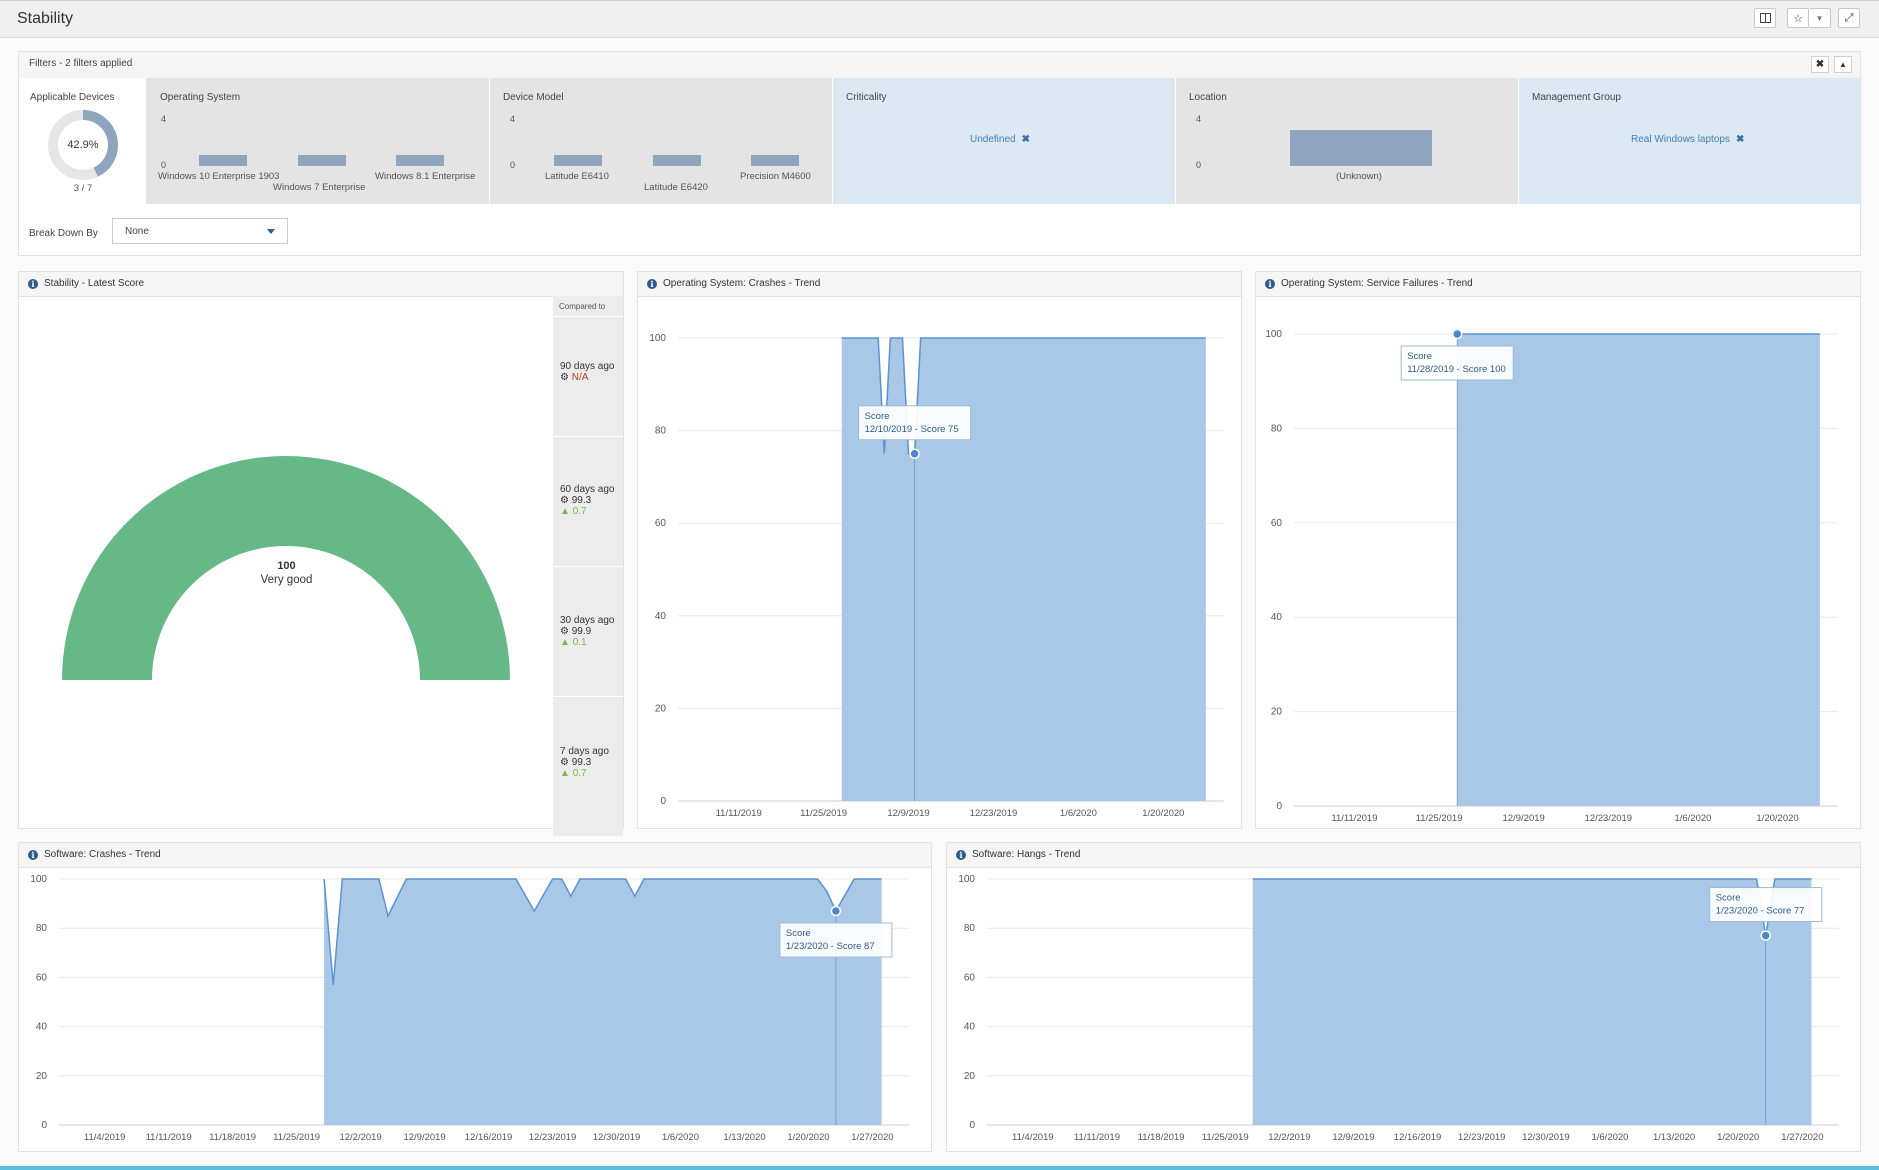 The image size is (1879, 1170). Describe the element at coordinates (680, 1137) in the screenshot. I see `x-tick-label: 1/6/2020` at that location.